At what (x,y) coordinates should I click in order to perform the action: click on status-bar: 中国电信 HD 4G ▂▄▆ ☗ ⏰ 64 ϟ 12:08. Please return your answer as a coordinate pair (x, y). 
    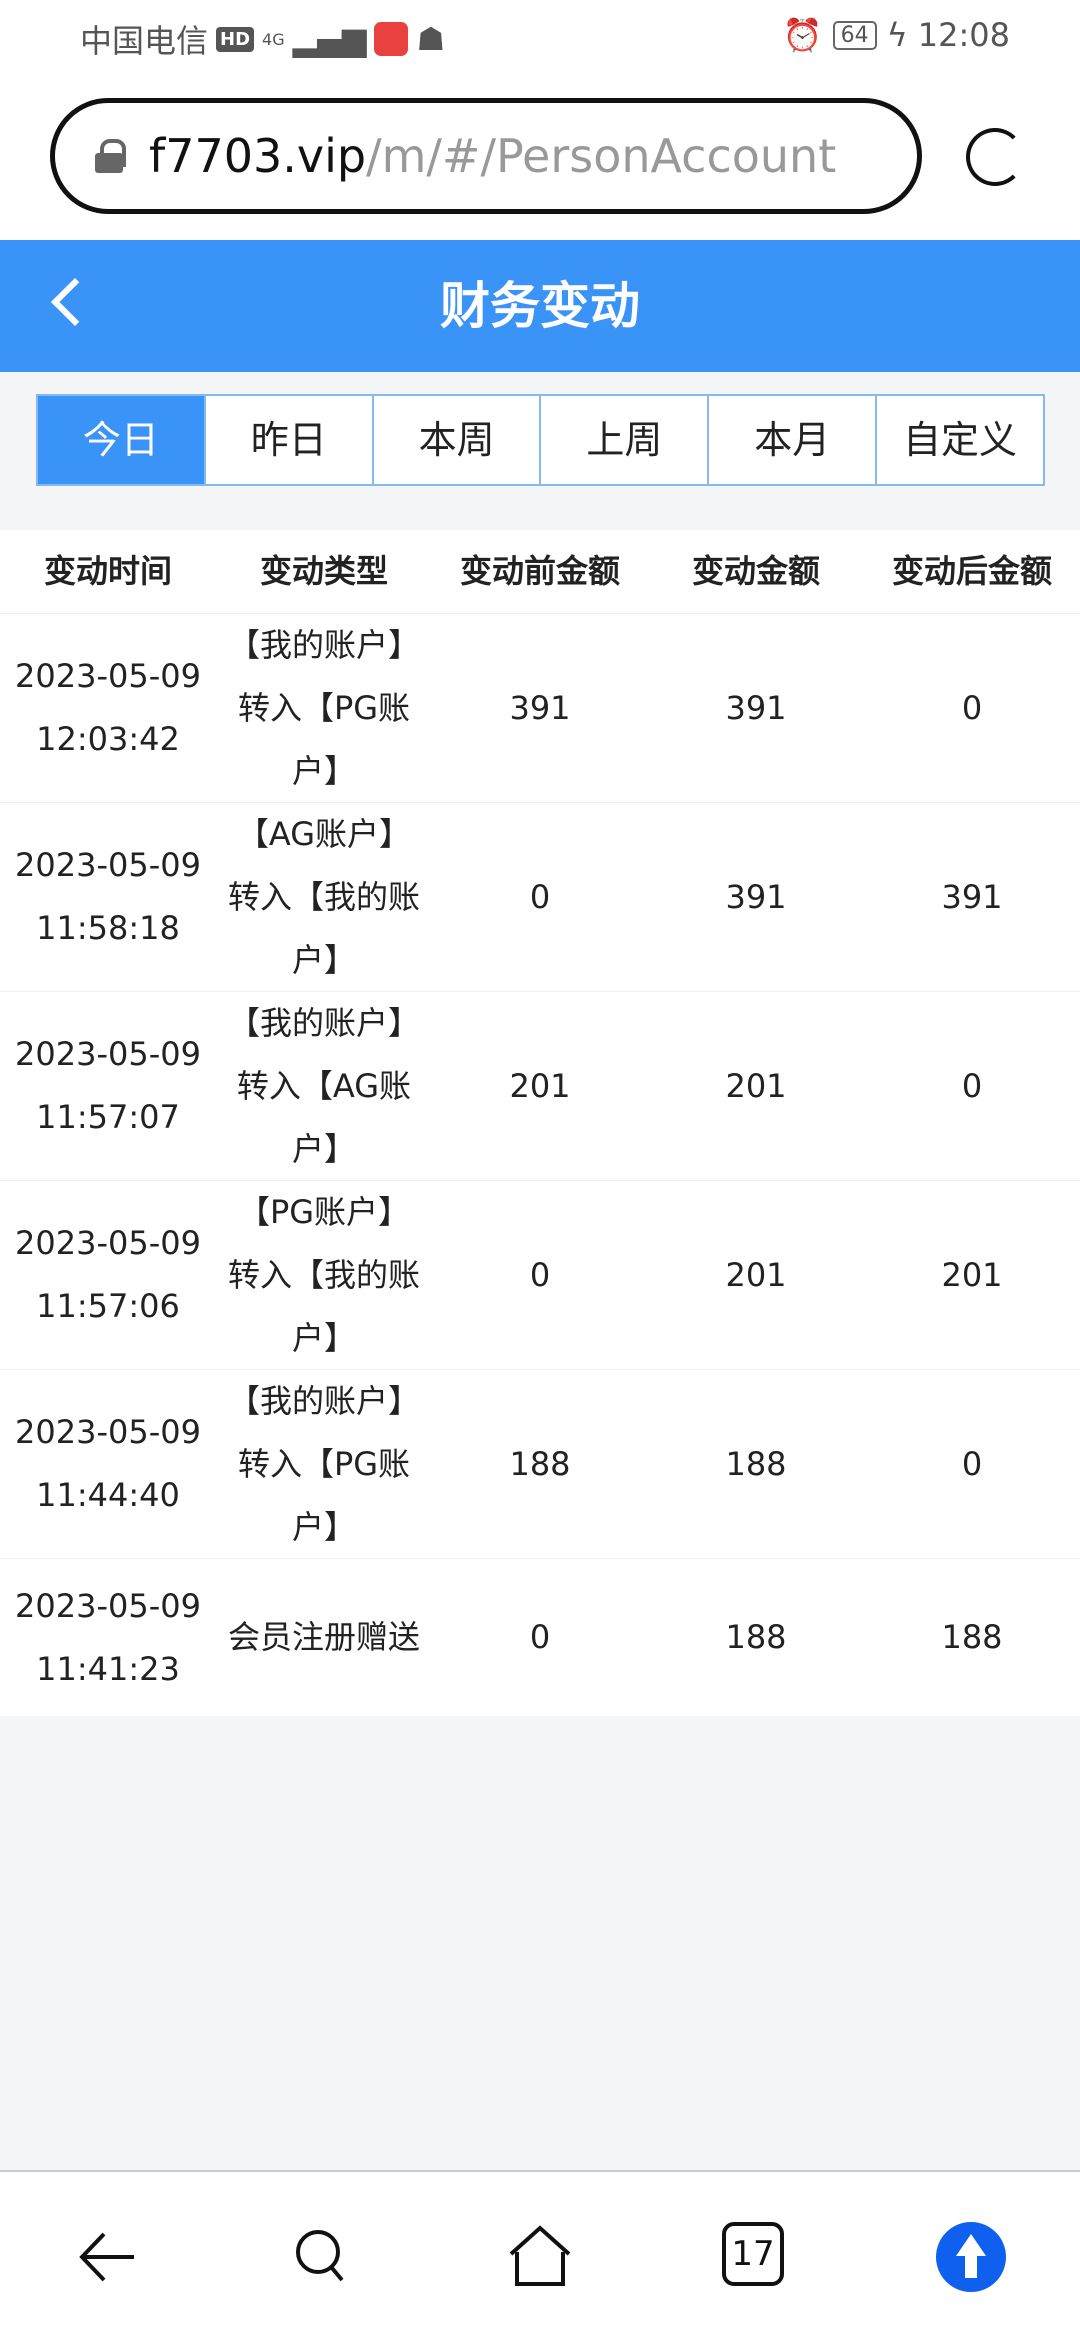
    Looking at the image, I should click on (540, 38).